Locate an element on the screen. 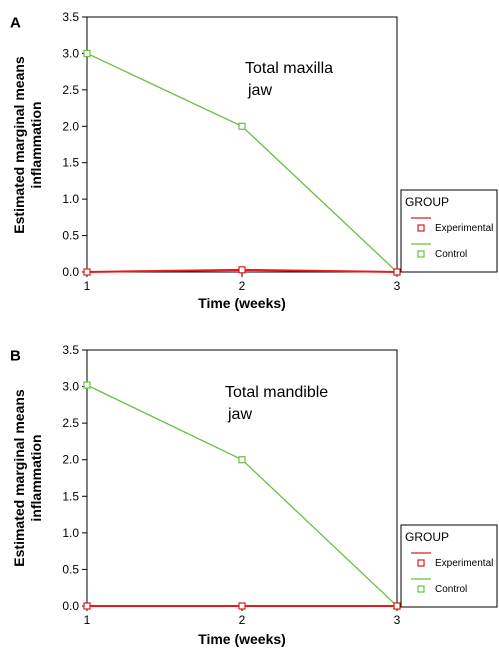 Image resolution: width=499 pixels, height=656 pixels. panel-label: A is located at coordinates (15, 22).